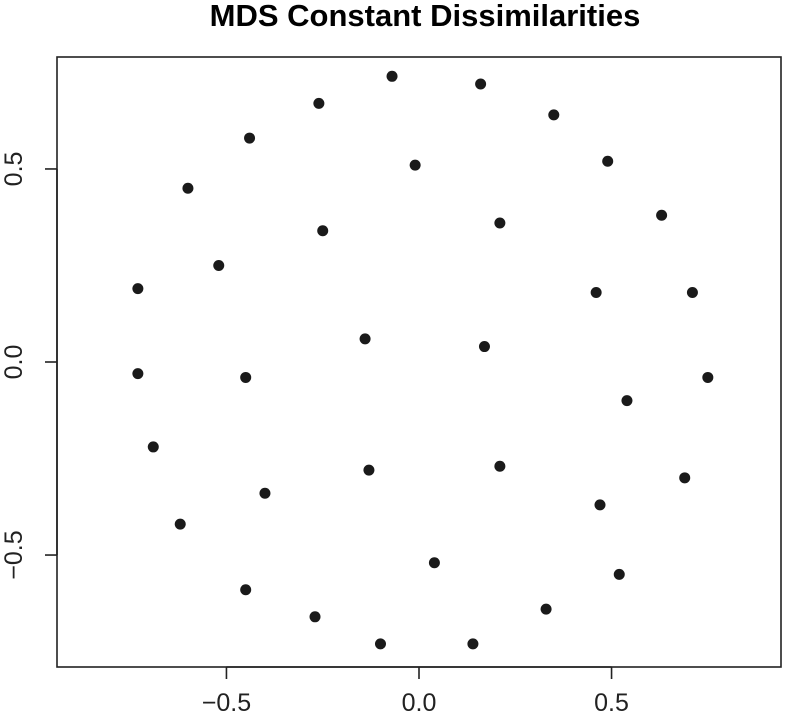  Describe the element at coordinates (14, 554) in the screenshot. I see `y-tick-label: −0.5` at that location.